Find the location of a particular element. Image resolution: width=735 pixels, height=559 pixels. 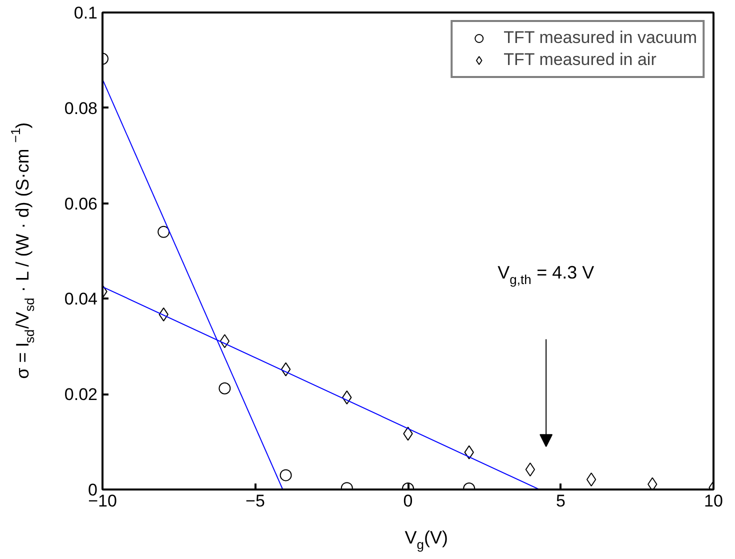

y-tick-label: 0.1 is located at coordinates (86, 13).